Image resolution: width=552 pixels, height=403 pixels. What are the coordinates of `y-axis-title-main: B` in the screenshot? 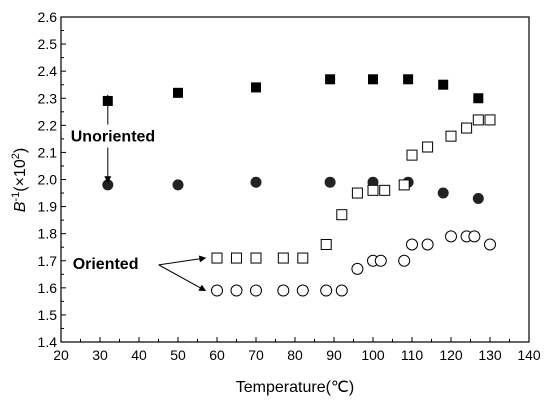 It's located at (20, 206).